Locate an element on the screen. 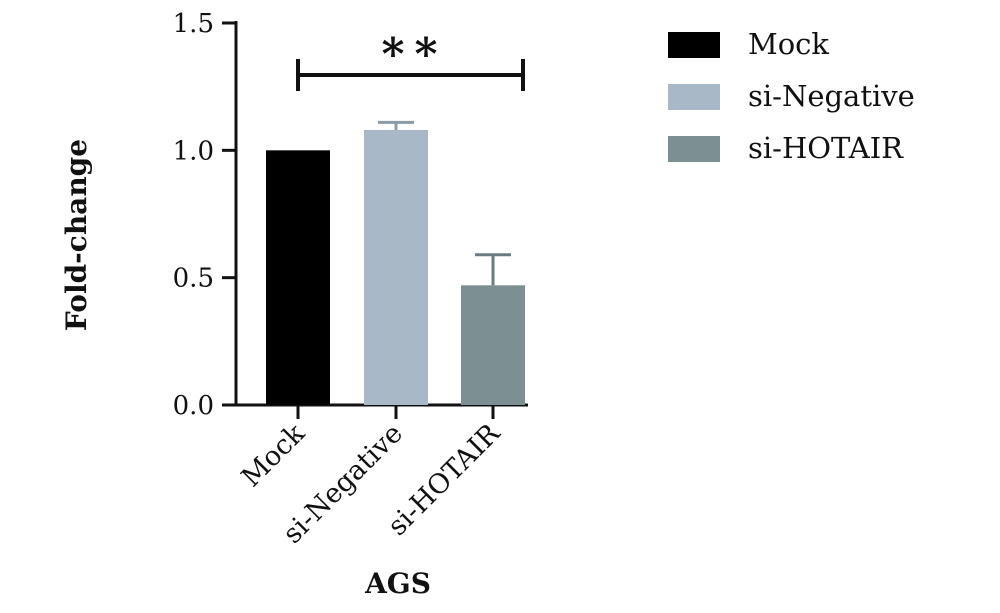 Image resolution: width=1000 pixels, height=613 pixels. y-tick-label: 1.5 is located at coordinates (193, 24).